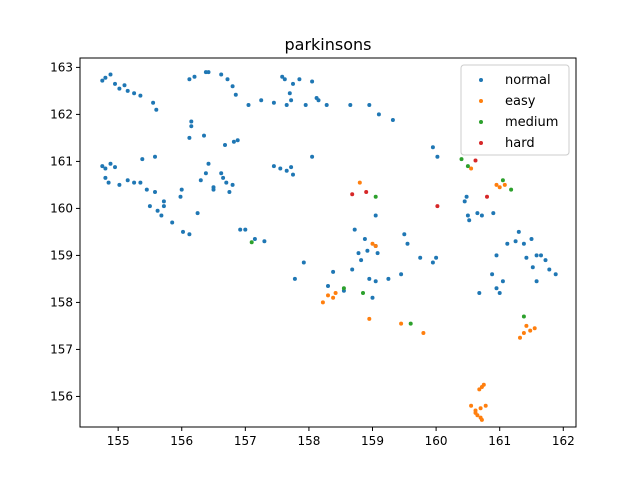 Image resolution: width=640 pixels, height=484 pixels. What do you see at coordinates (436, 441) in the screenshot?
I see `x-tick-label: 160` at bounding box center [436, 441].